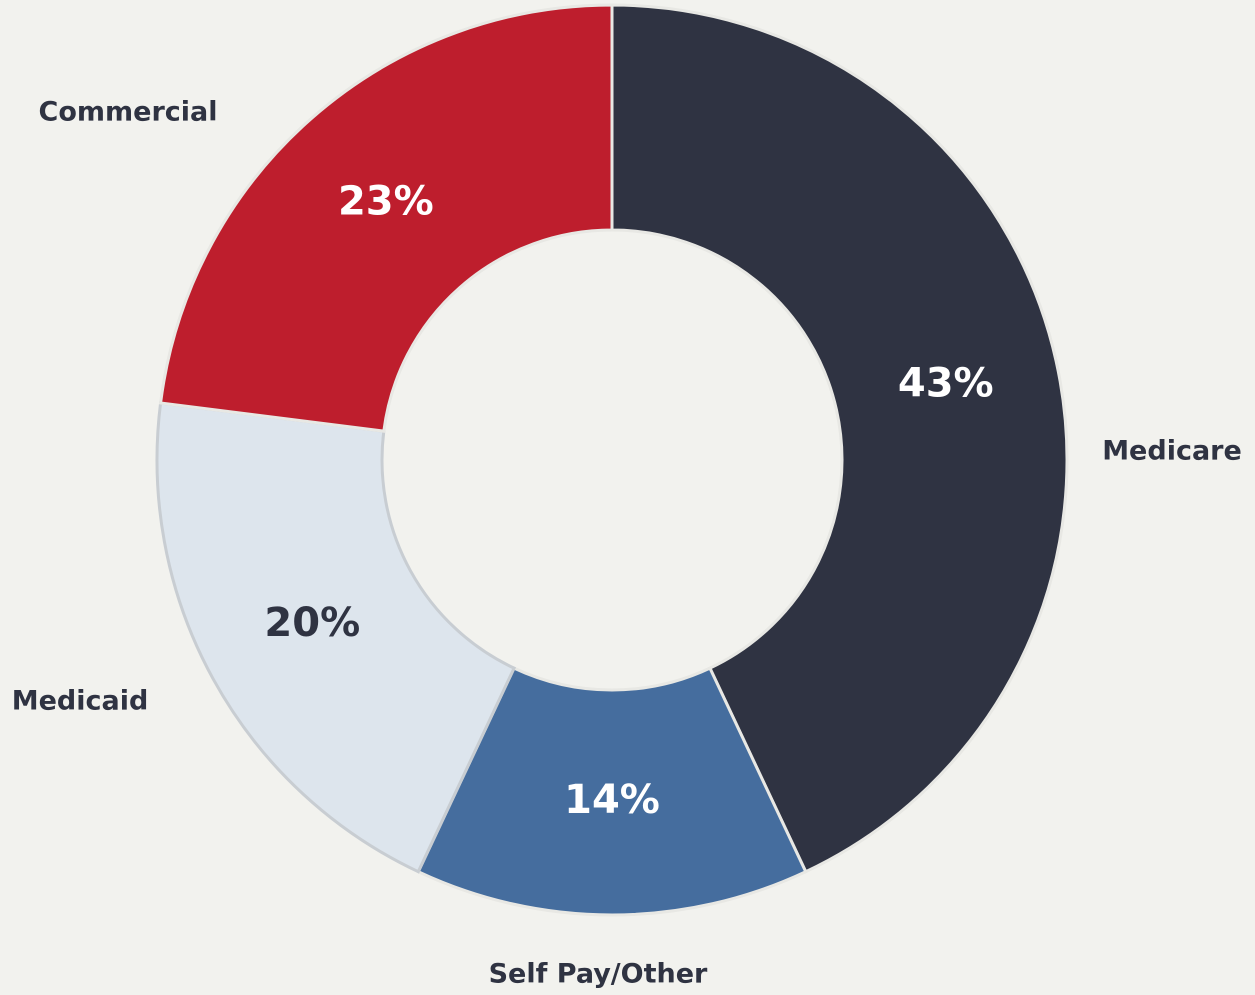  I want to click on category-label: Self Pay/Other, so click(598, 974).